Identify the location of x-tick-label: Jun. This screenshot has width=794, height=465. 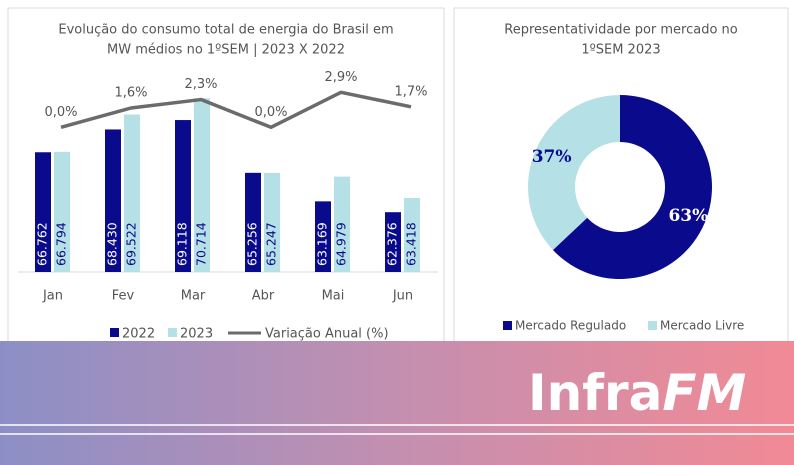
(402, 296).